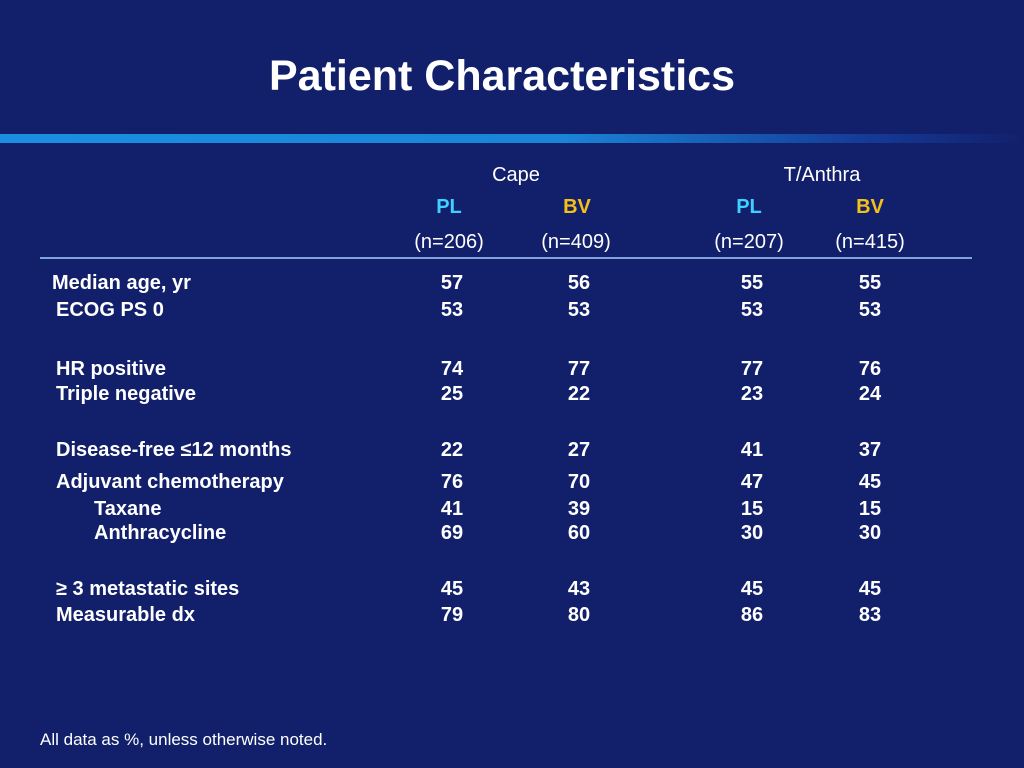 The height and width of the screenshot is (768, 1024). I want to click on table-cell: 23, so click(752, 394).